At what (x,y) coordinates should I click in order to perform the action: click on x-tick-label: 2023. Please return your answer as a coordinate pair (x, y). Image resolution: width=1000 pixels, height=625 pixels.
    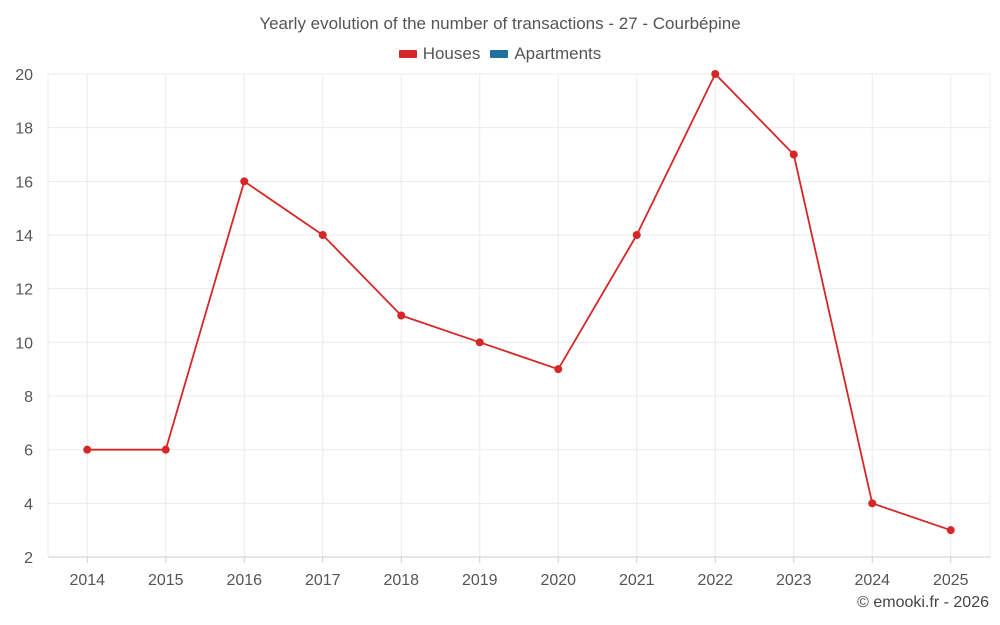
    Looking at the image, I should click on (794, 580).